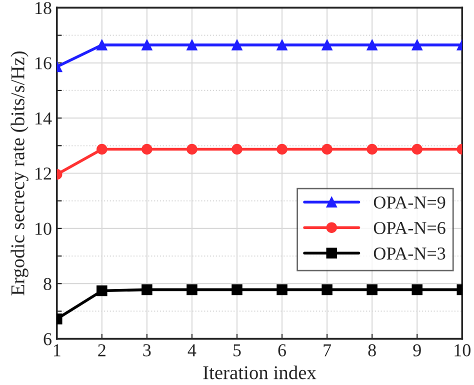 This screenshot has height=385, width=474. What do you see at coordinates (147, 350) in the screenshot?
I see `x-tick-label: 3` at bounding box center [147, 350].